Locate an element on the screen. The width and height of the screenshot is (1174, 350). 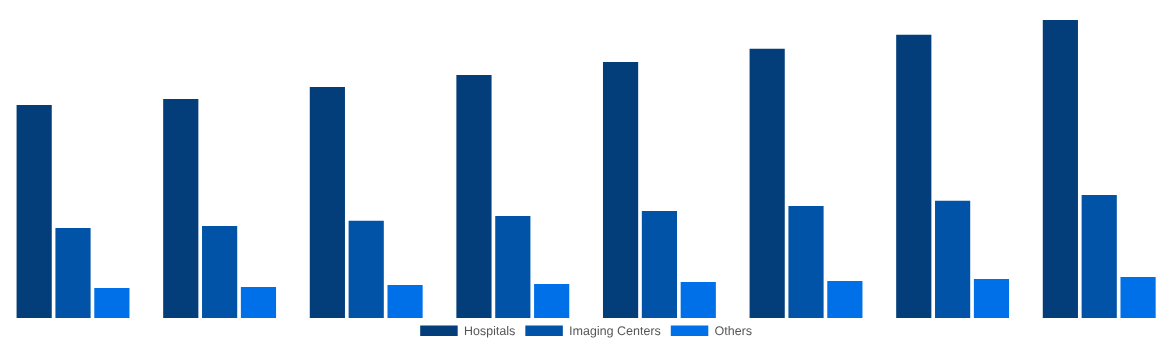
legend-label: Others is located at coordinates (733, 330).